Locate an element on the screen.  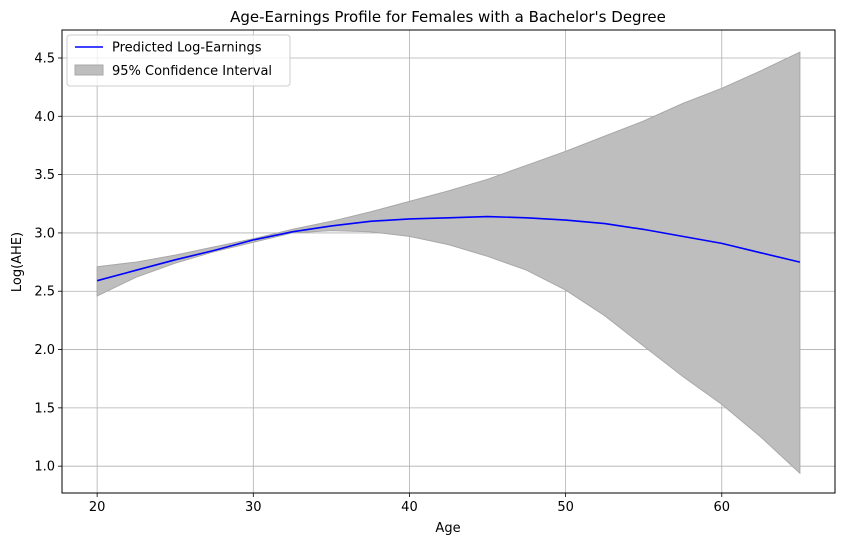
legend-band-swatch is located at coordinates (89, 70).